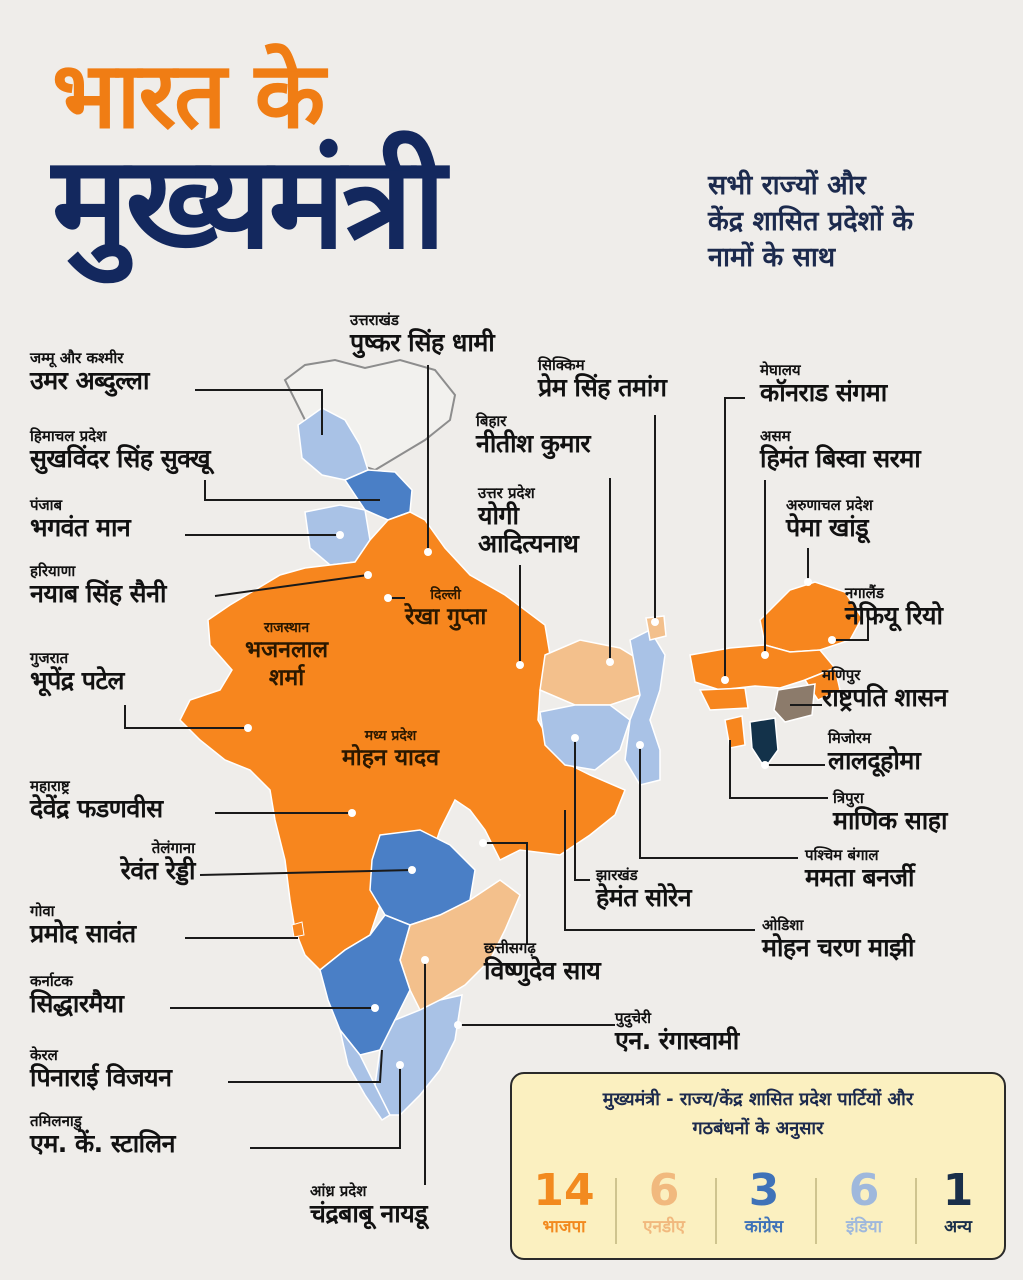  Describe the element at coordinates (644, 897) in the screenshot. I see `cm-name: हेमंत सोरेन` at that location.